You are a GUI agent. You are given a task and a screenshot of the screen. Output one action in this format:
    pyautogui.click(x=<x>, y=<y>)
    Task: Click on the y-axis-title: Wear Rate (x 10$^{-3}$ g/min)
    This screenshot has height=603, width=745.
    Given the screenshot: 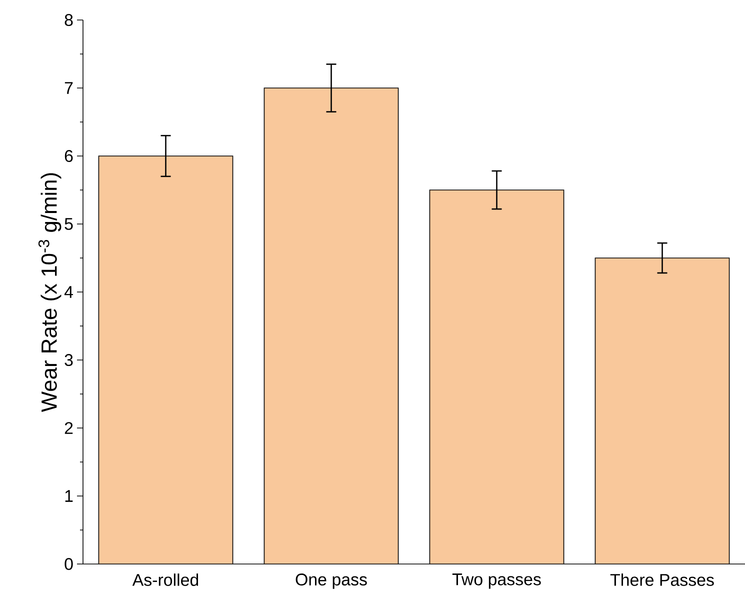 What is the action you would take?
    pyautogui.click(x=50, y=292)
    